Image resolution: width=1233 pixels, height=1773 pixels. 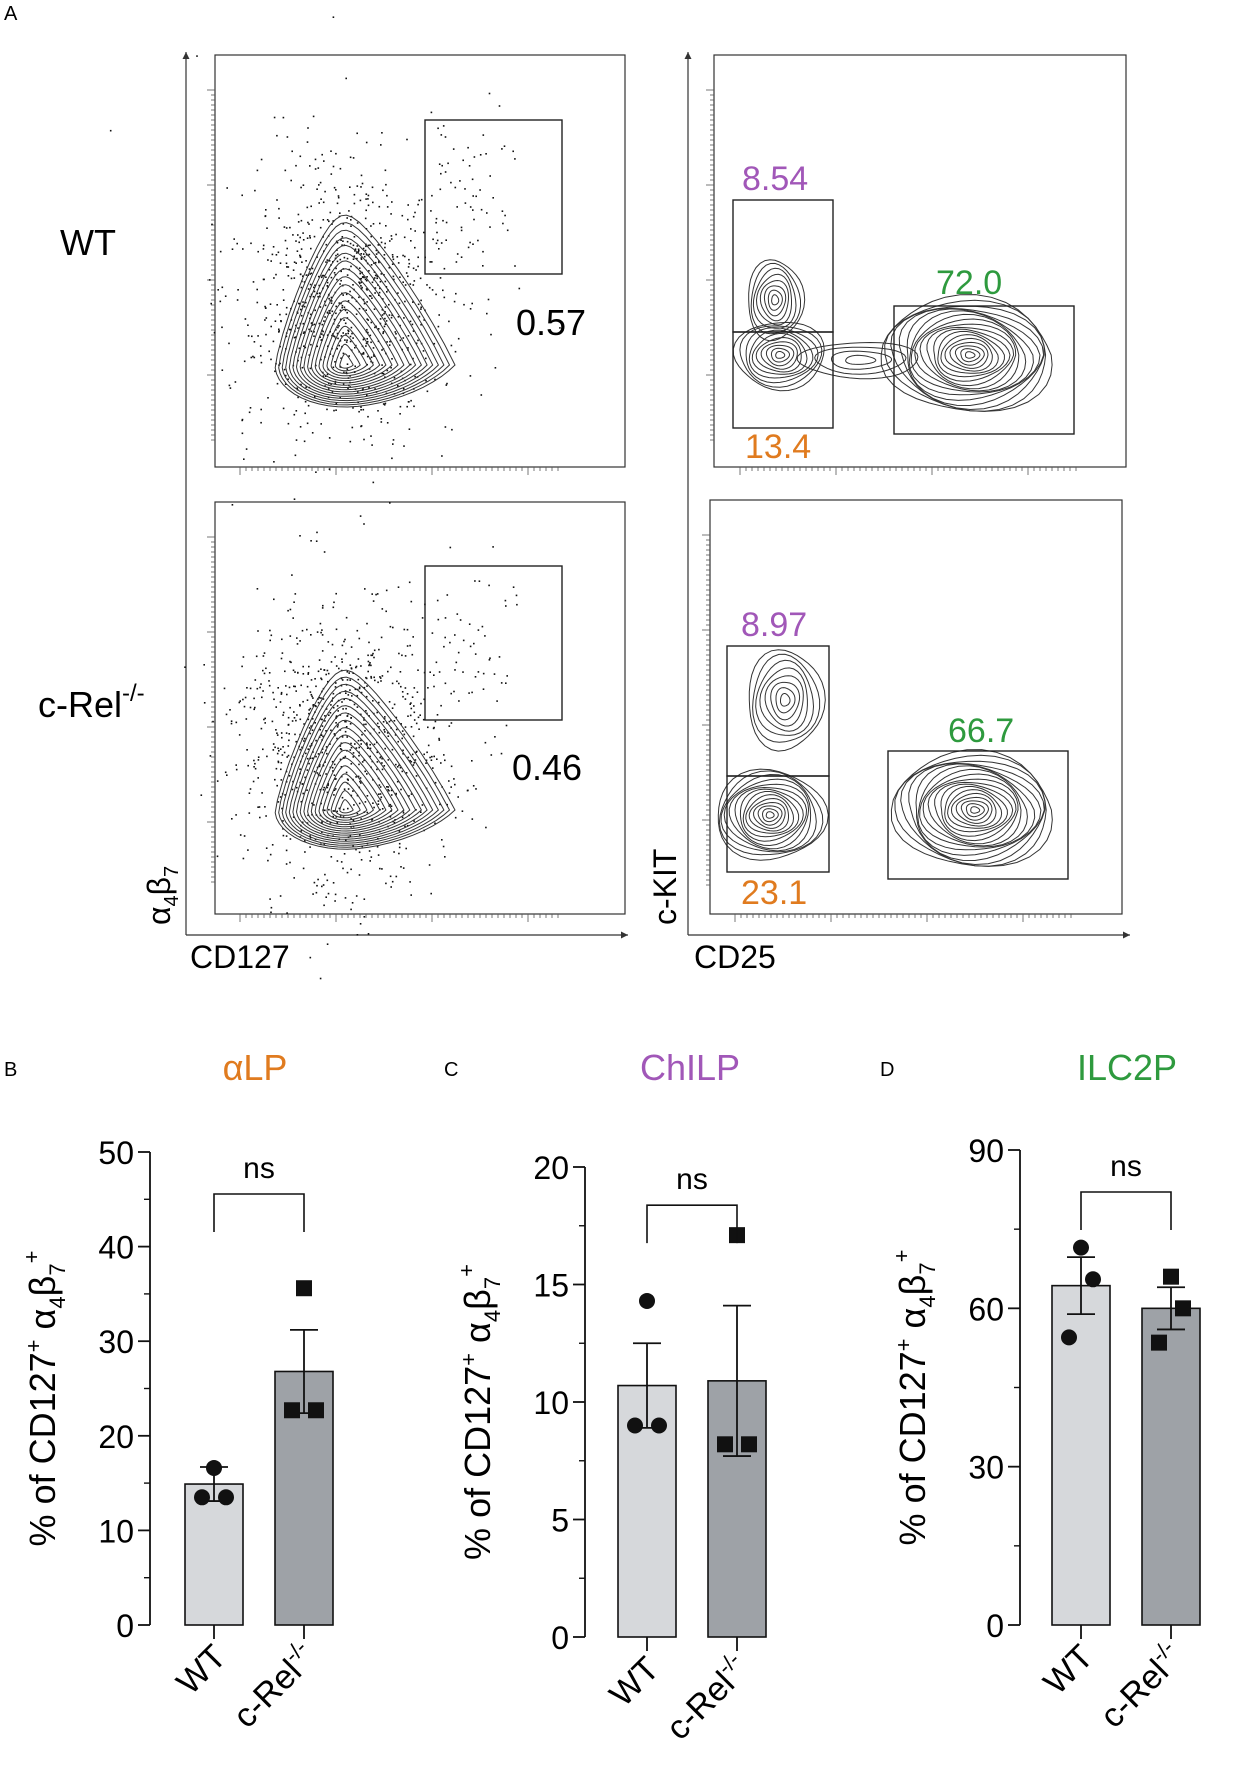 I want to click on x-category-label: c-Rel-/-, so click(x=273, y=1685).